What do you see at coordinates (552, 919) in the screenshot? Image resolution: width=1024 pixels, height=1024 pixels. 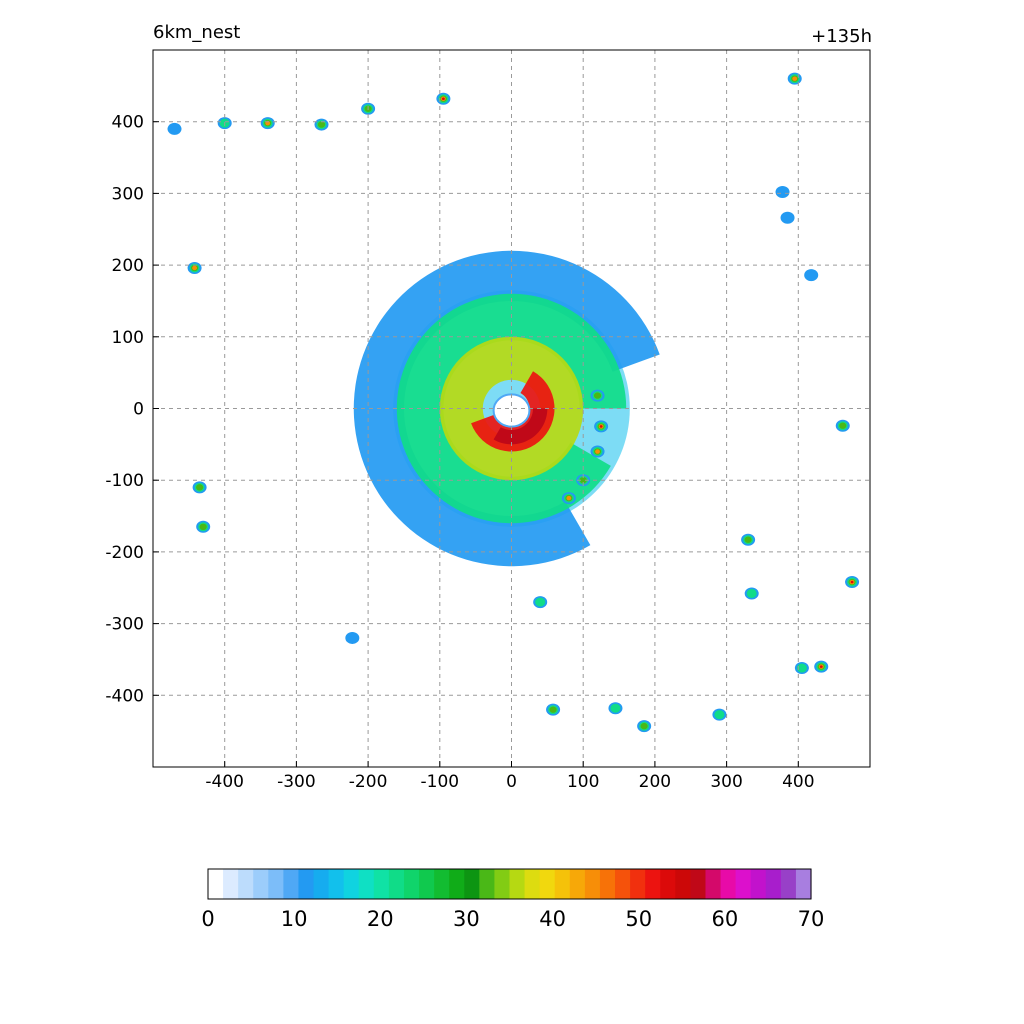 I see `colorbar-tick-label: 40` at bounding box center [552, 919].